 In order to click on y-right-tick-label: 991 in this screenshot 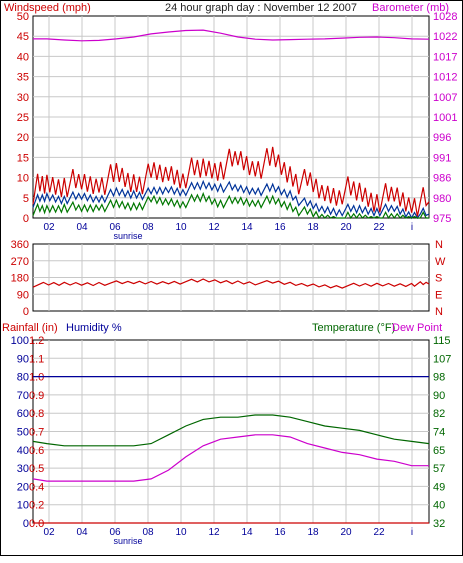, I will do `click(442, 158)`.